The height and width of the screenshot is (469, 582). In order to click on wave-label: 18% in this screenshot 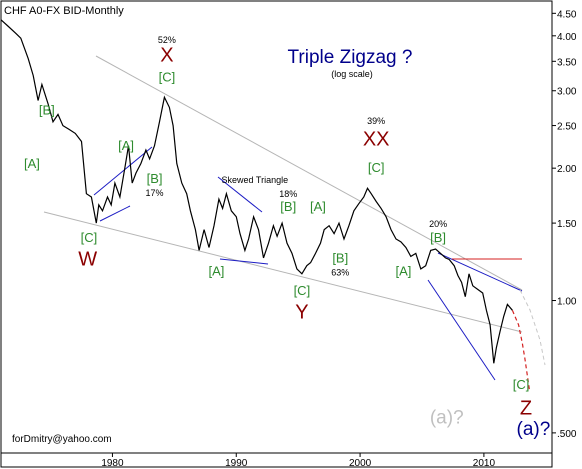, I will do `click(288, 194)`.